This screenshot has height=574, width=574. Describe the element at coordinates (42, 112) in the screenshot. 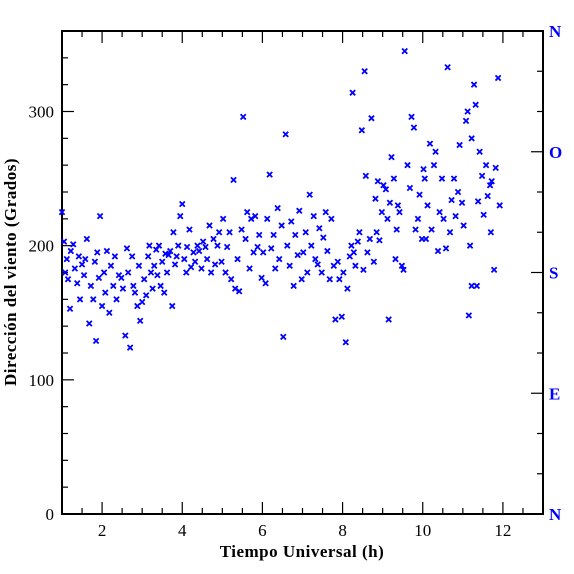

I see `y-tick-label: 300` at that location.